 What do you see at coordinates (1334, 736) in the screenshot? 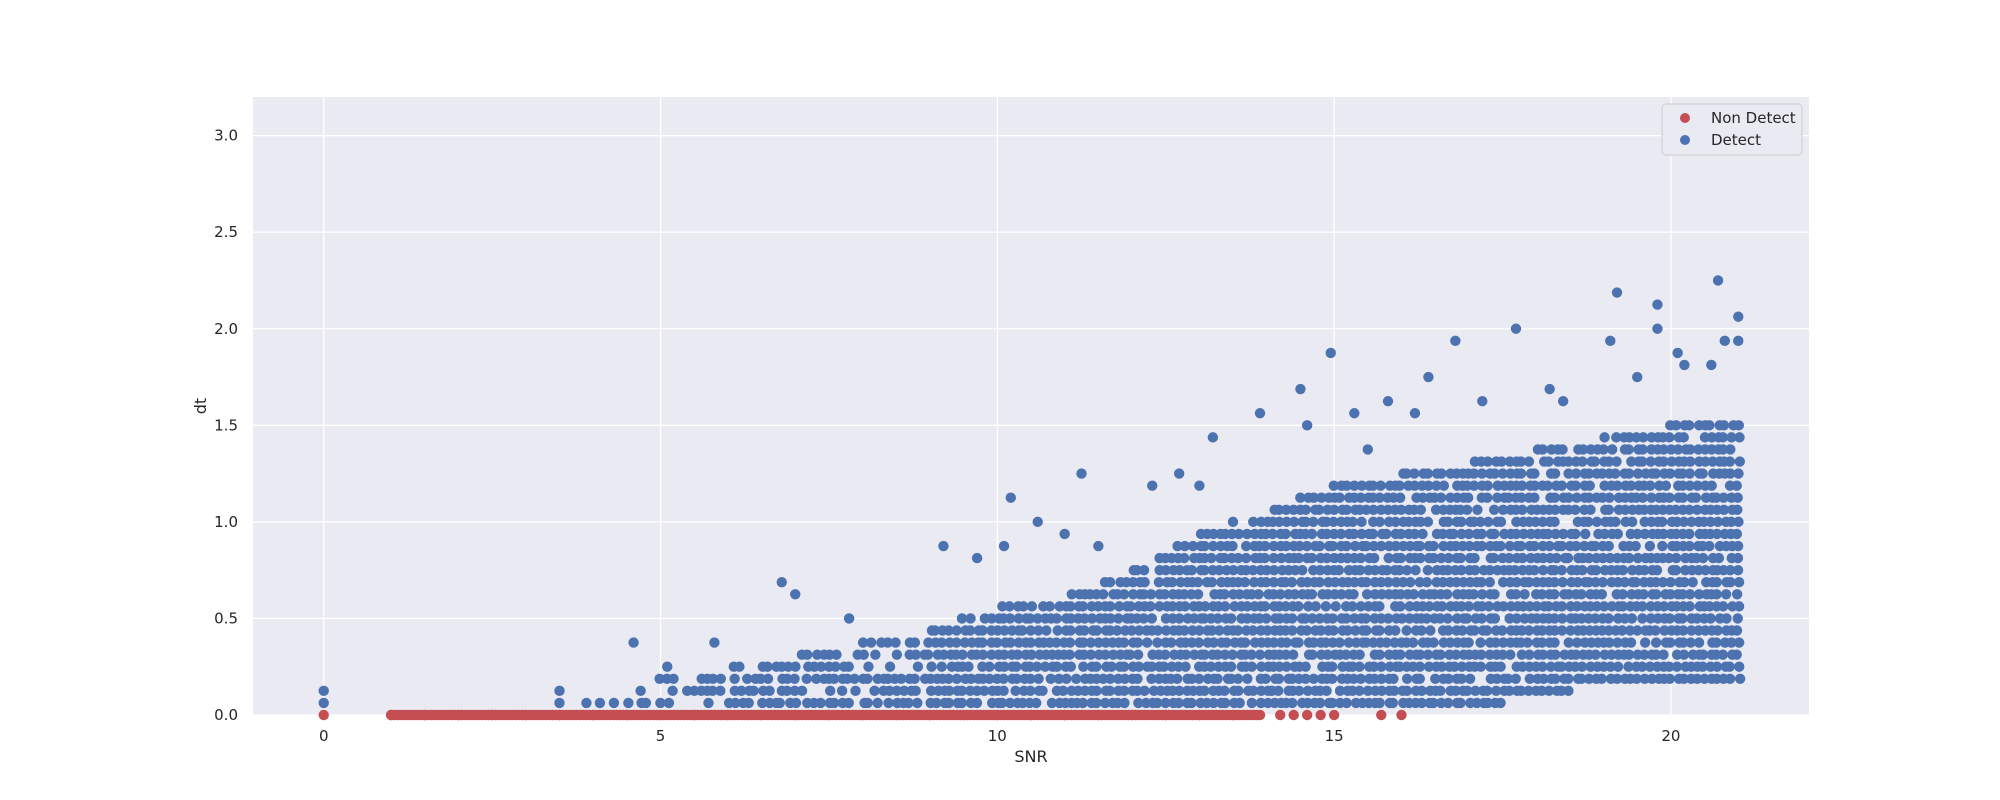
I see `x-tick-label: 15` at bounding box center [1334, 736].